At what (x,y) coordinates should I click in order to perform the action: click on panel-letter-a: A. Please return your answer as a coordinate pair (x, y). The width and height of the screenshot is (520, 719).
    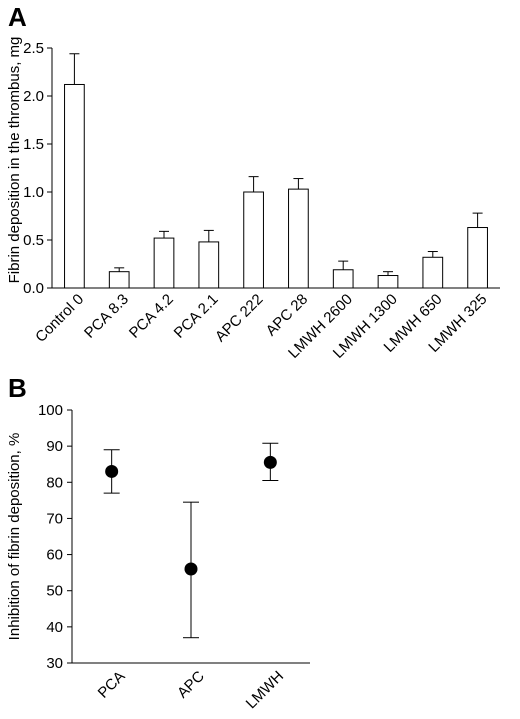
    Looking at the image, I should click on (17, 17).